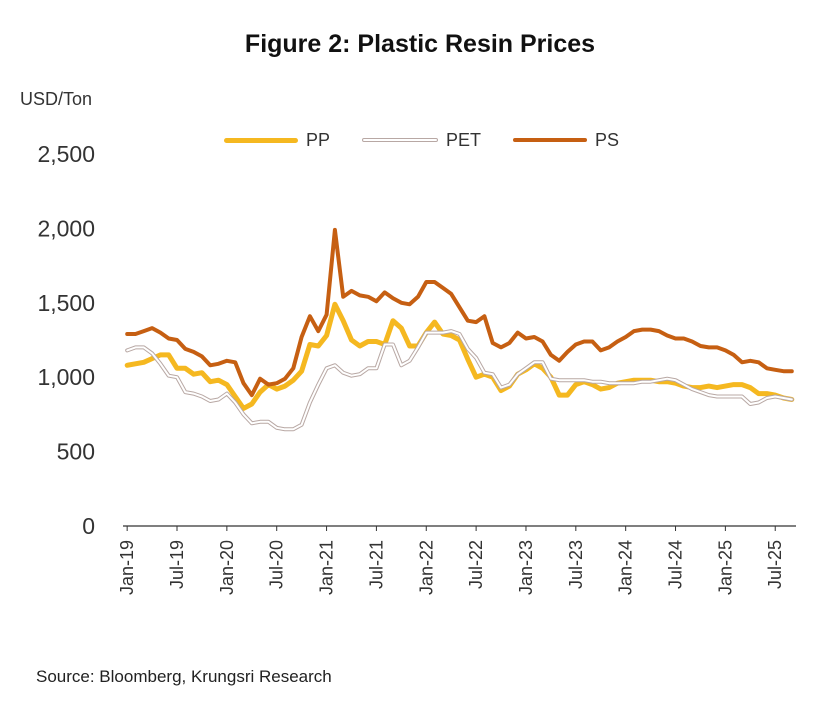 The width and height of the screenshot is (840, 727). I want to click on x-tick-label: Jan-25, so click(725, 567).